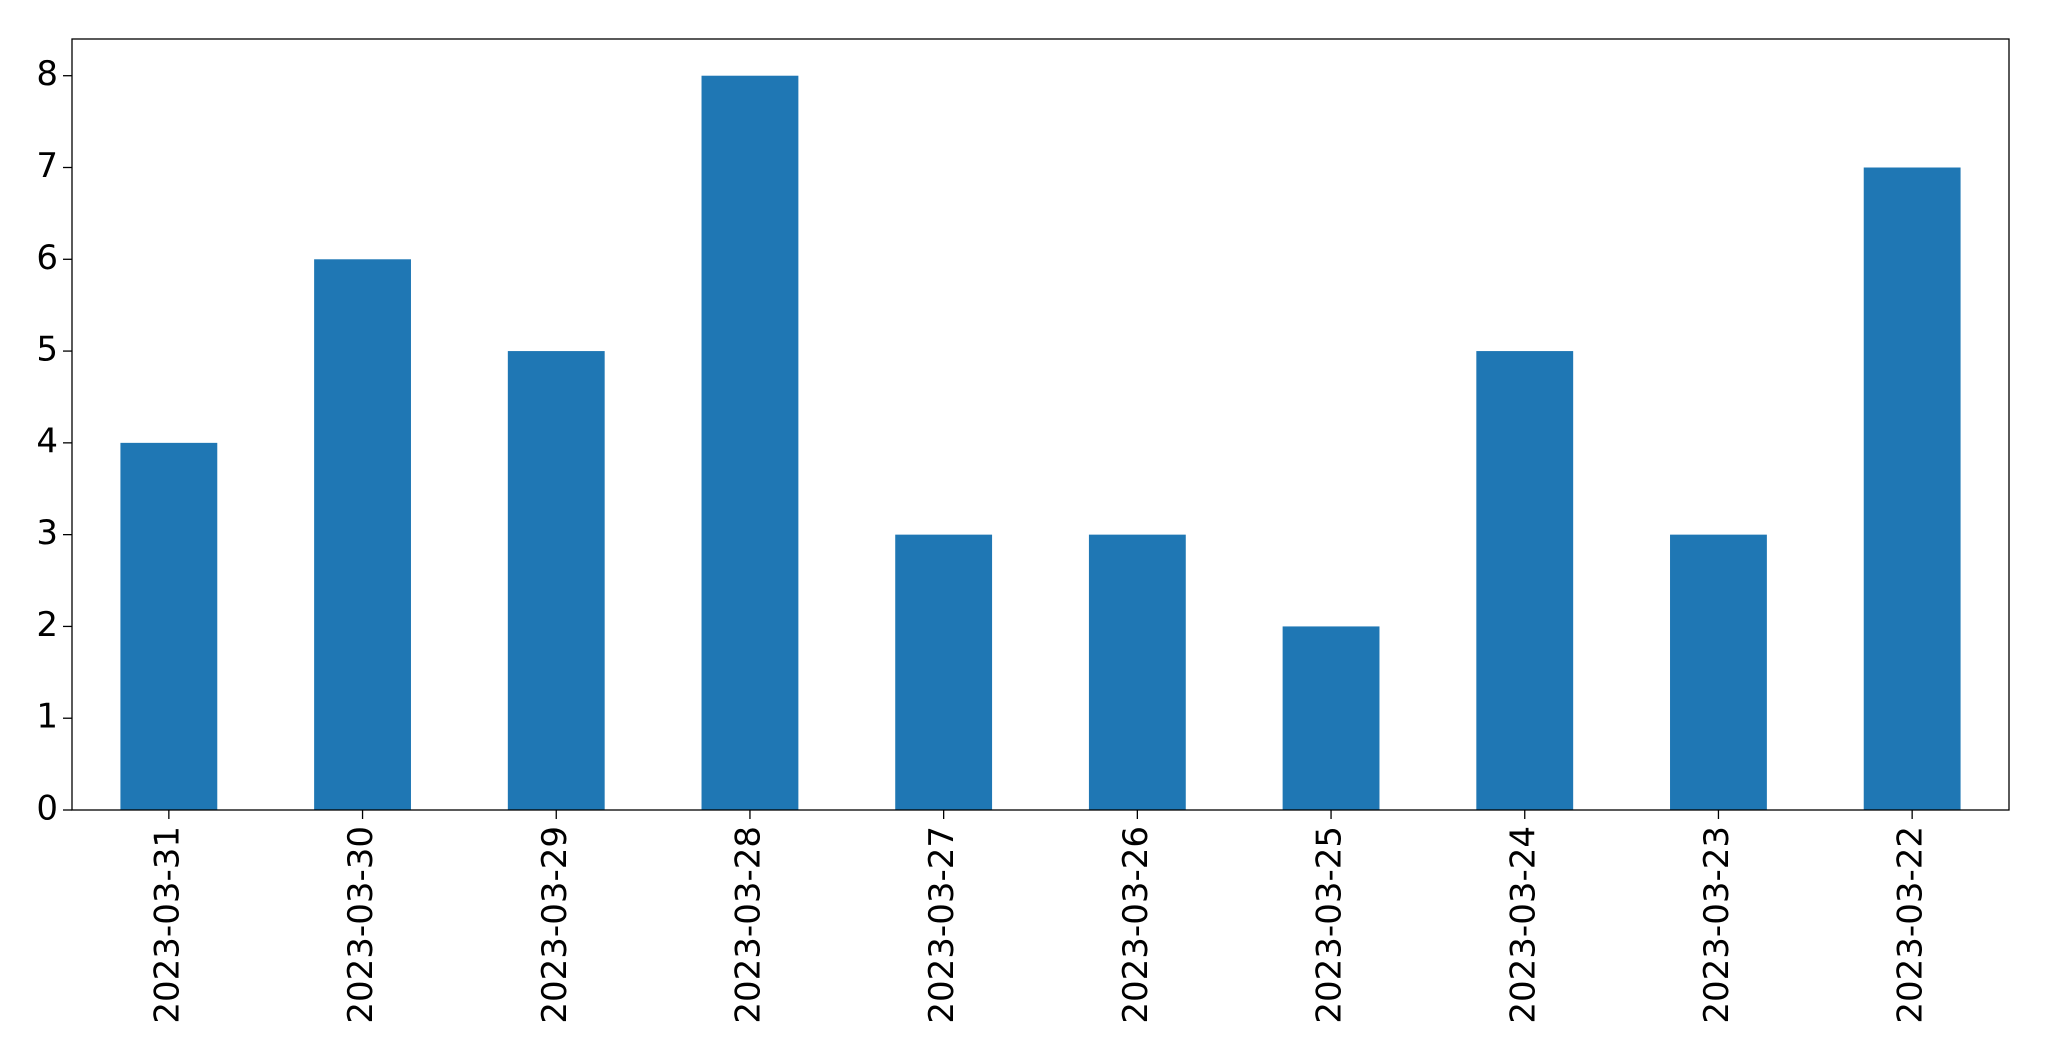  What do you see at coordinates (47, 533) in the screenshot?
I see `y-tick-label: 3` at bounding box center [47, 533].